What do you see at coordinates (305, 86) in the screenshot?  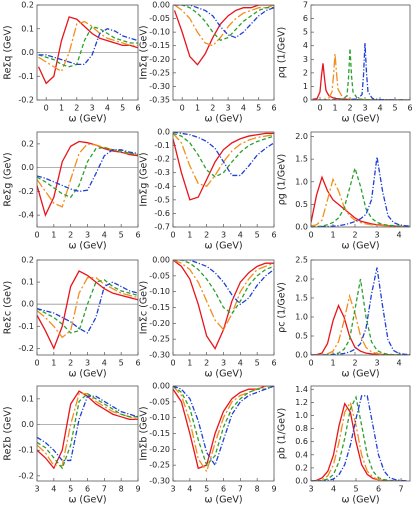 I see `y-tick-label: 1` at bounding box center [305, 86].